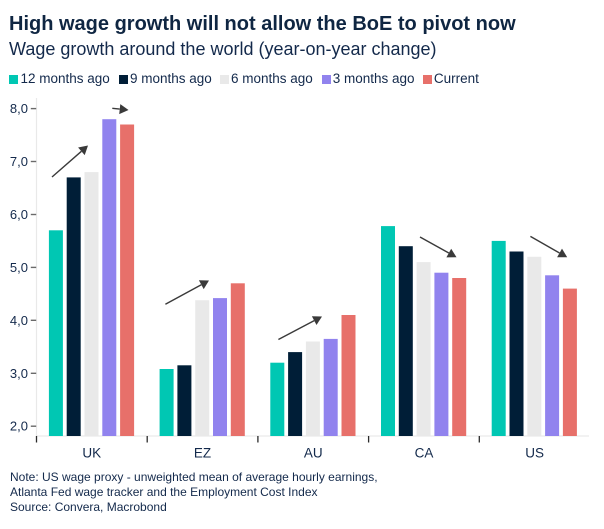  What do you see at coordinates (313, 453) in the screenshot?
I see `svg-text: AU` at bounding box center [313, 453].